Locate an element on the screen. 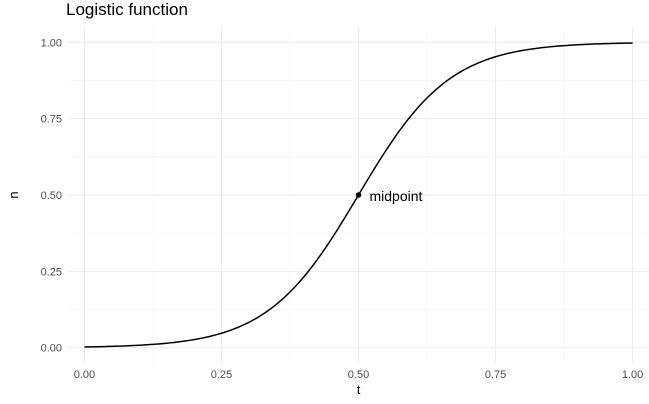 The width and height of the screenshot is (649, 404). y-axis-label: n is located at coordinates (13, 194).